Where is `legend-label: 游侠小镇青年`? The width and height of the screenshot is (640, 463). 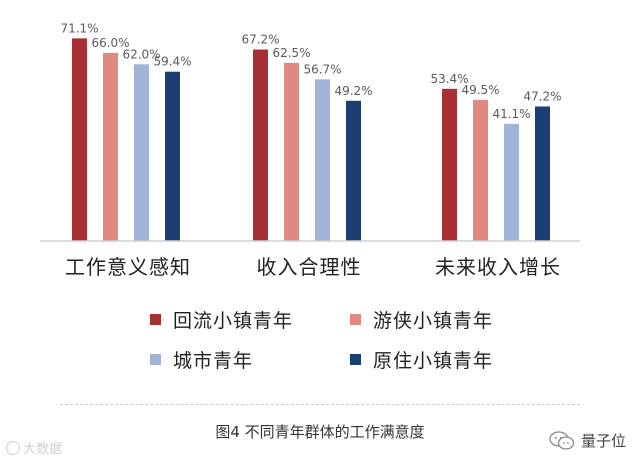 legend-label: 游侠小镇青年 is located at coordinates (433, 321).